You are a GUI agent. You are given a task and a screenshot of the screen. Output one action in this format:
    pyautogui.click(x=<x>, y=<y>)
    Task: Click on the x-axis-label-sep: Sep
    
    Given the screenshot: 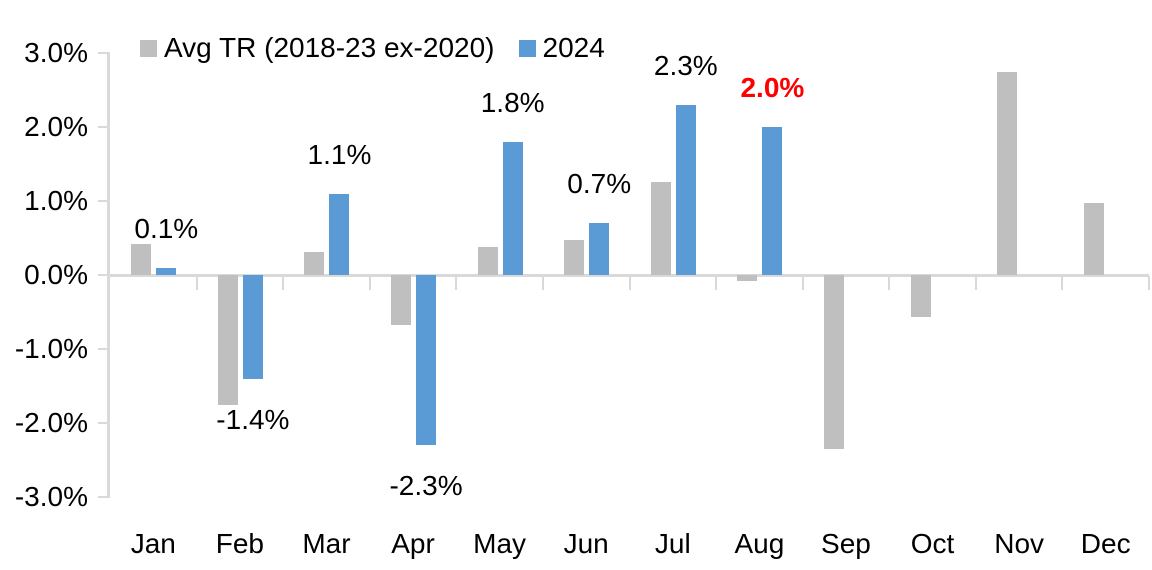 What is the action you would take?
    pyautogui.click(x=846, y=543)
    